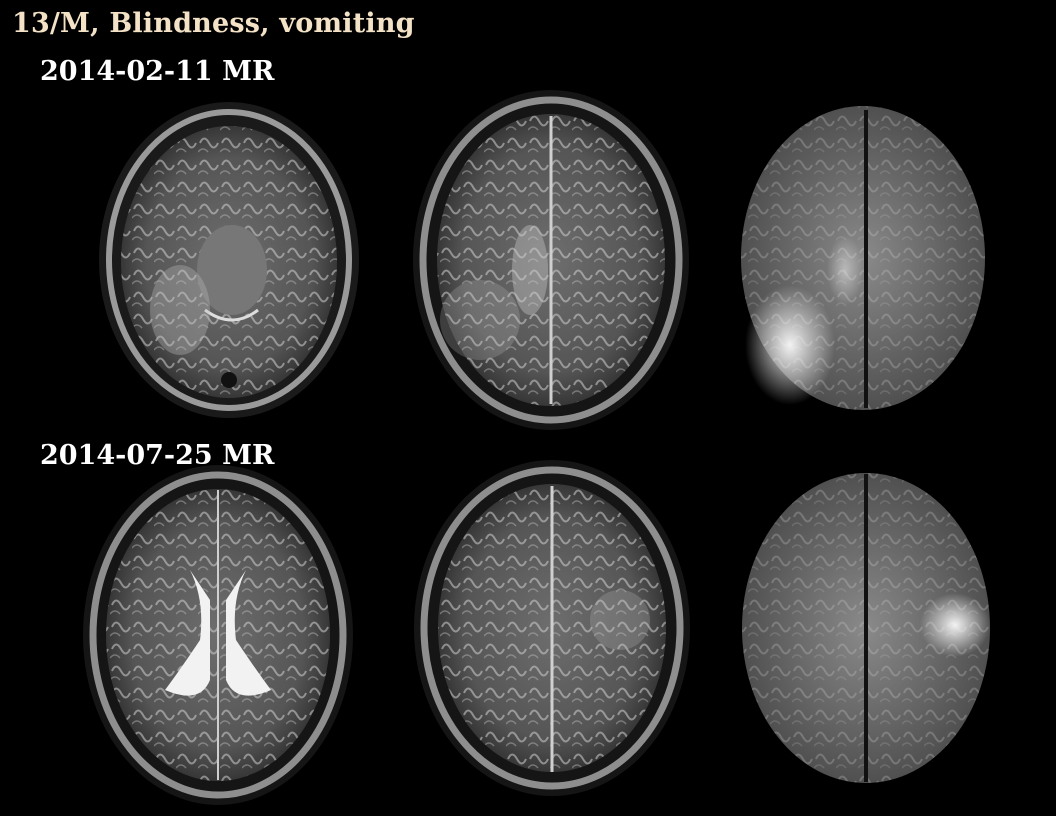 Image resolution: width=1056 pixels, height=816 pixels. What do you see at coordinates (552, 628) in the screenshot?
I see `mri-t2-axial-2b` at bounding box center [552, 628].